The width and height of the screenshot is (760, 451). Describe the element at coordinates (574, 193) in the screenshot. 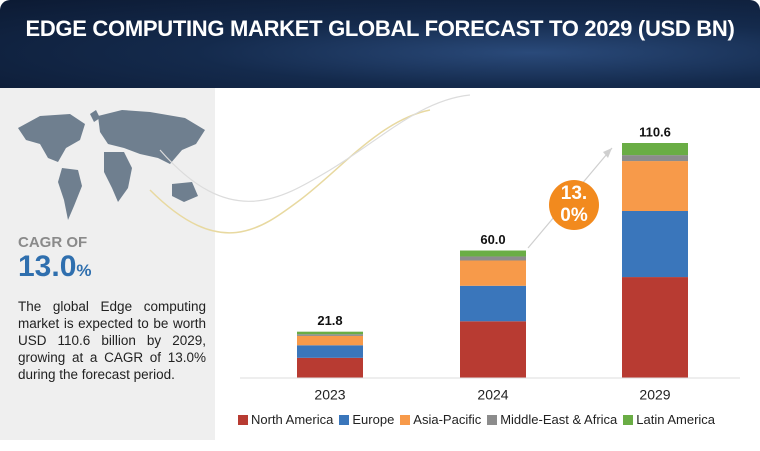

I see `cagr-bubble-text: 13.` at that location.